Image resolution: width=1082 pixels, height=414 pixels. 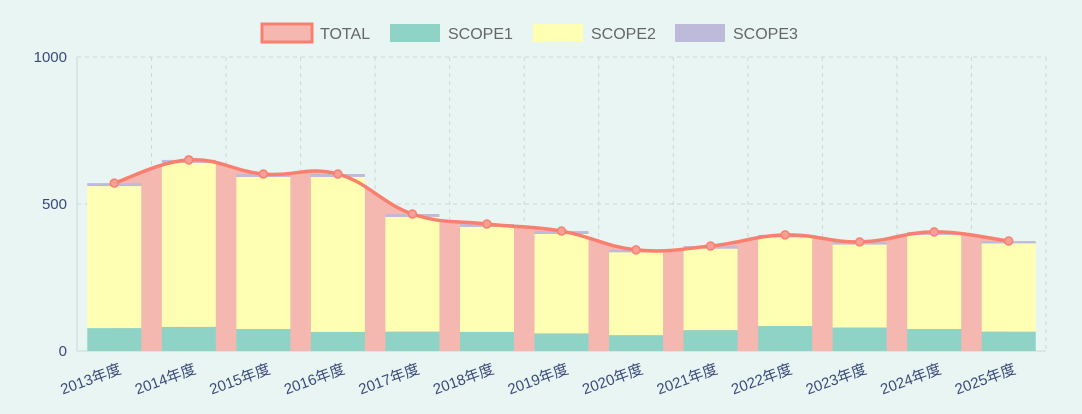 What do you see at coordinates (612, 380) in the screenshot?
I see `x-tick-label: 2020年度` at bounding box center [612, 380].